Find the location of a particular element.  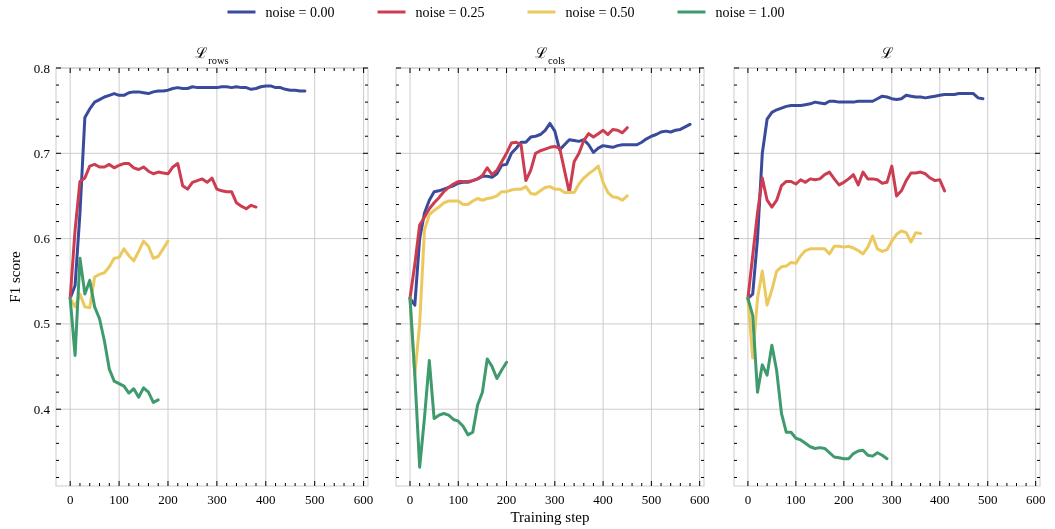

y-axis-title: F1 score is located at coordinates (15, 277).